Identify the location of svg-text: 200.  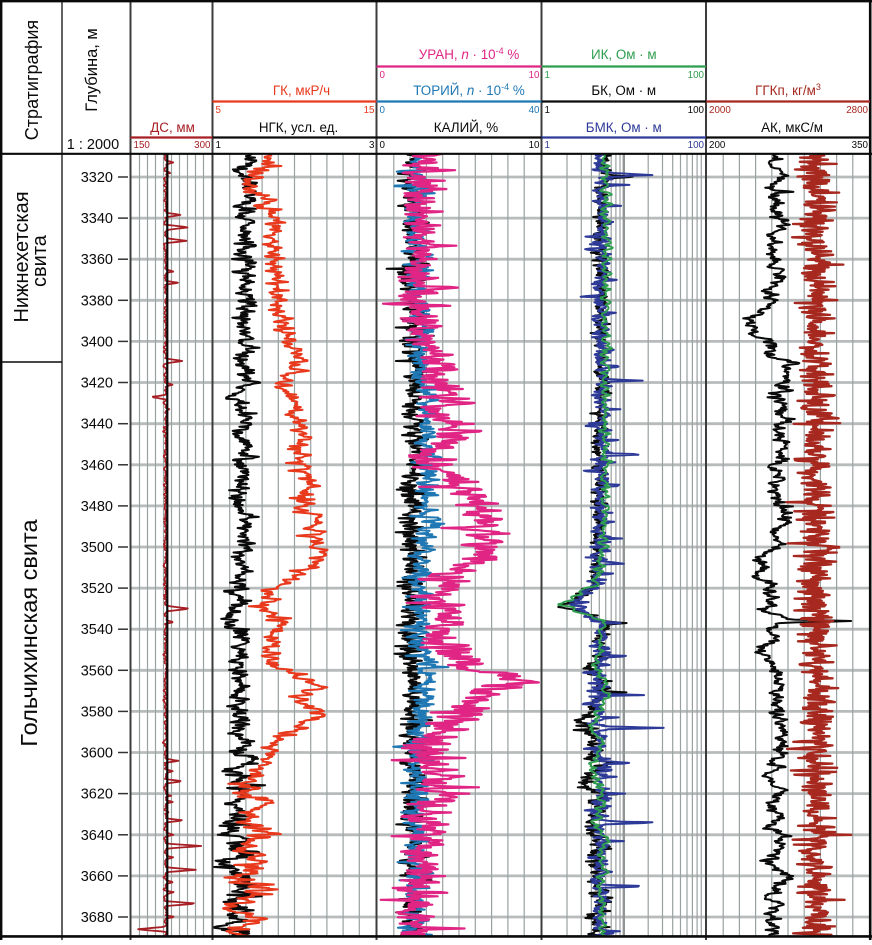
(717, 145).